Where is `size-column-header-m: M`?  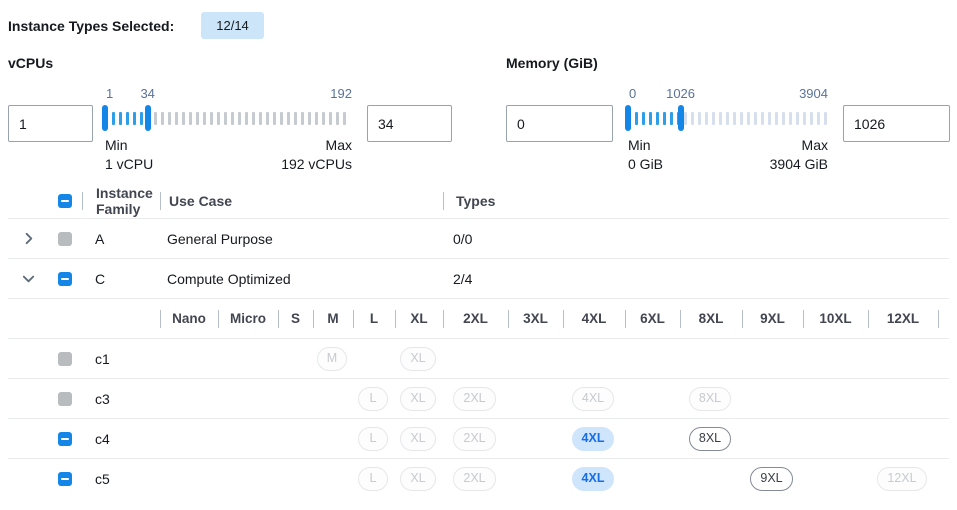 size-column-header-m: M is located at coordinates (333, 318).